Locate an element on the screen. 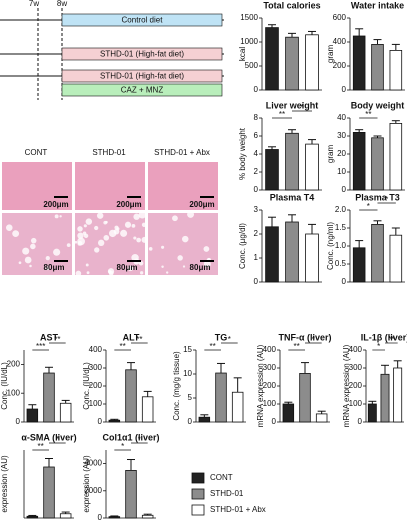 Image resolution: width=407 pixels, height=525 pixels. bar-chart: Total calories kcal 0 500 1000 1500 is located at coordinates (280, 47).